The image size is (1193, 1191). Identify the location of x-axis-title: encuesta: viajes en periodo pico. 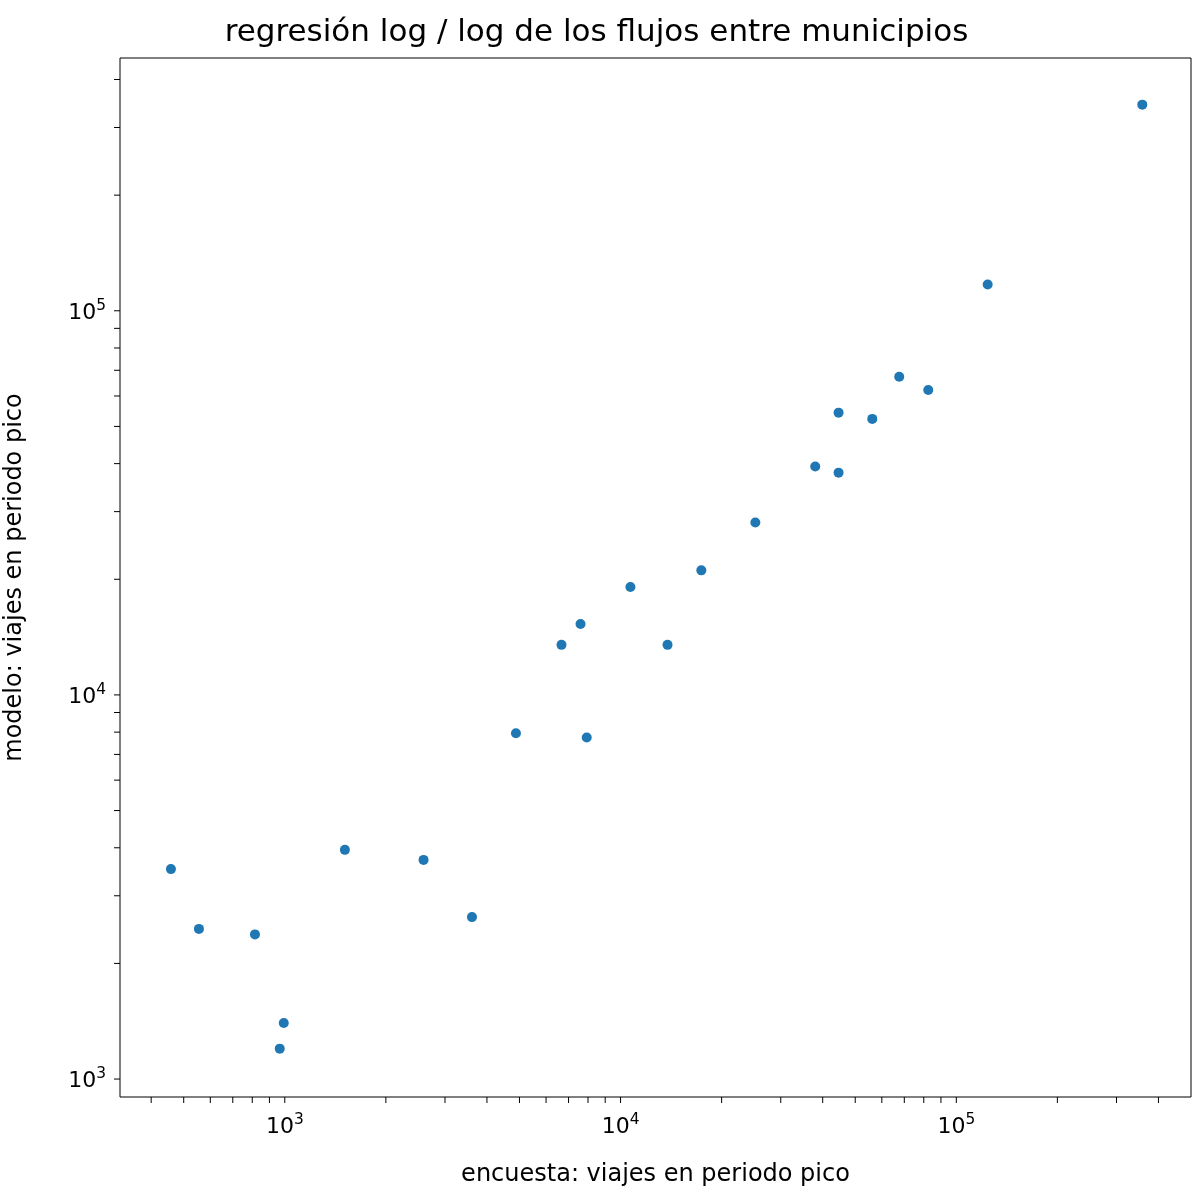
(655, 1173).